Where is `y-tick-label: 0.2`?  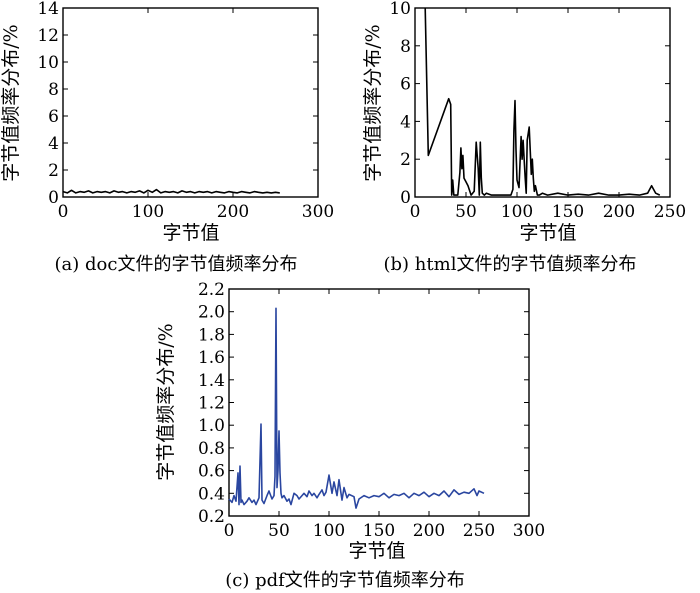
y-tick-label: 0.2 is located at coordinates (211, 517).